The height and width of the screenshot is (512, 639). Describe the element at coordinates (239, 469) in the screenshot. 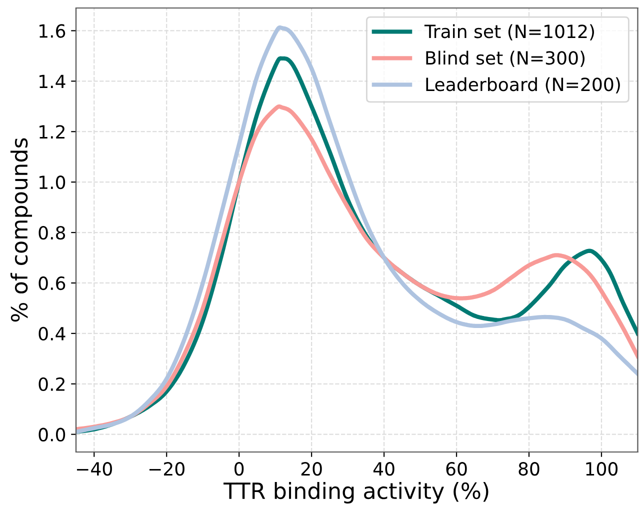

I see `x-tick-label: 0` at that location.